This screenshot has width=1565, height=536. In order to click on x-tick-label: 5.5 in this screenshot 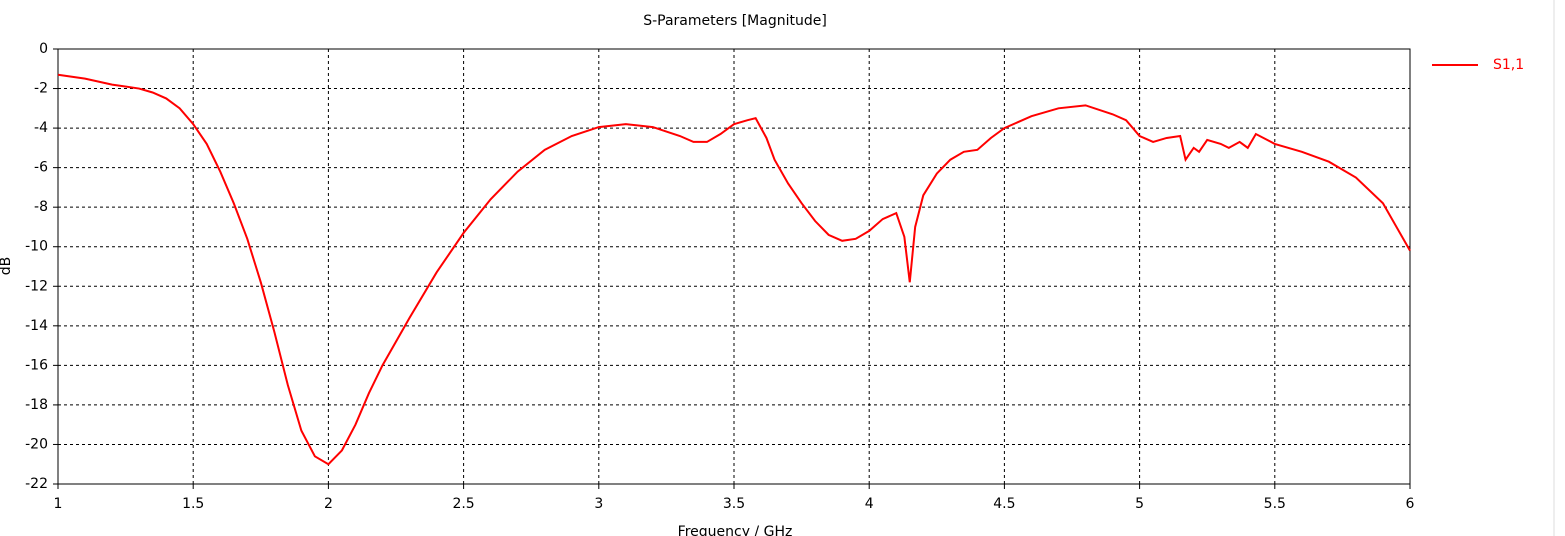, I will do `click(1275, 504)`.